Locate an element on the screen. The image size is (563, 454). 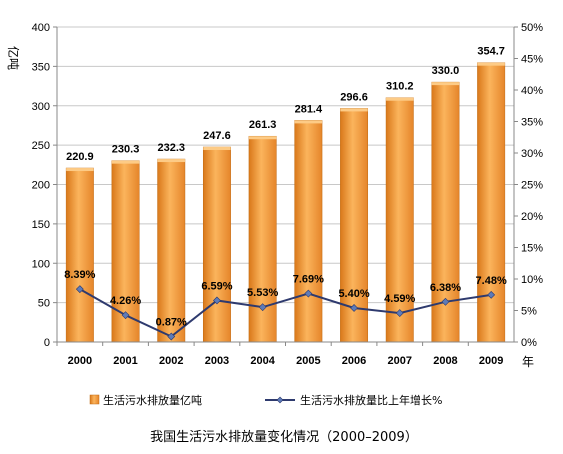
bar-value-label: 330.0 is located at coordinates (446, 71).